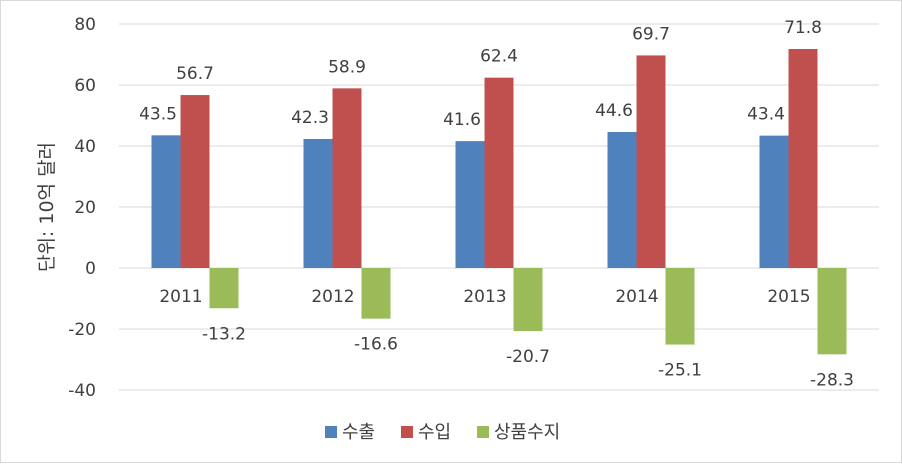  I want to click on legend-label: 상품수지, so click(527, 432).